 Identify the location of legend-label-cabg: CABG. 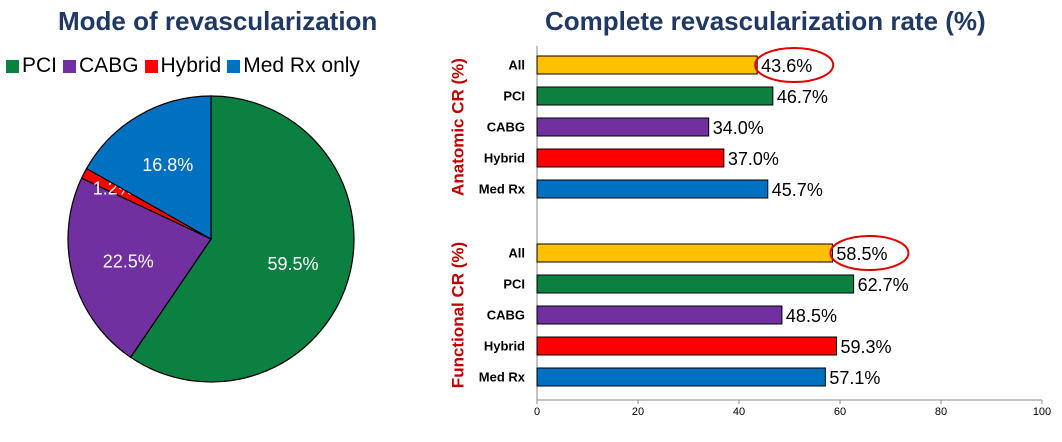
(109, 65).